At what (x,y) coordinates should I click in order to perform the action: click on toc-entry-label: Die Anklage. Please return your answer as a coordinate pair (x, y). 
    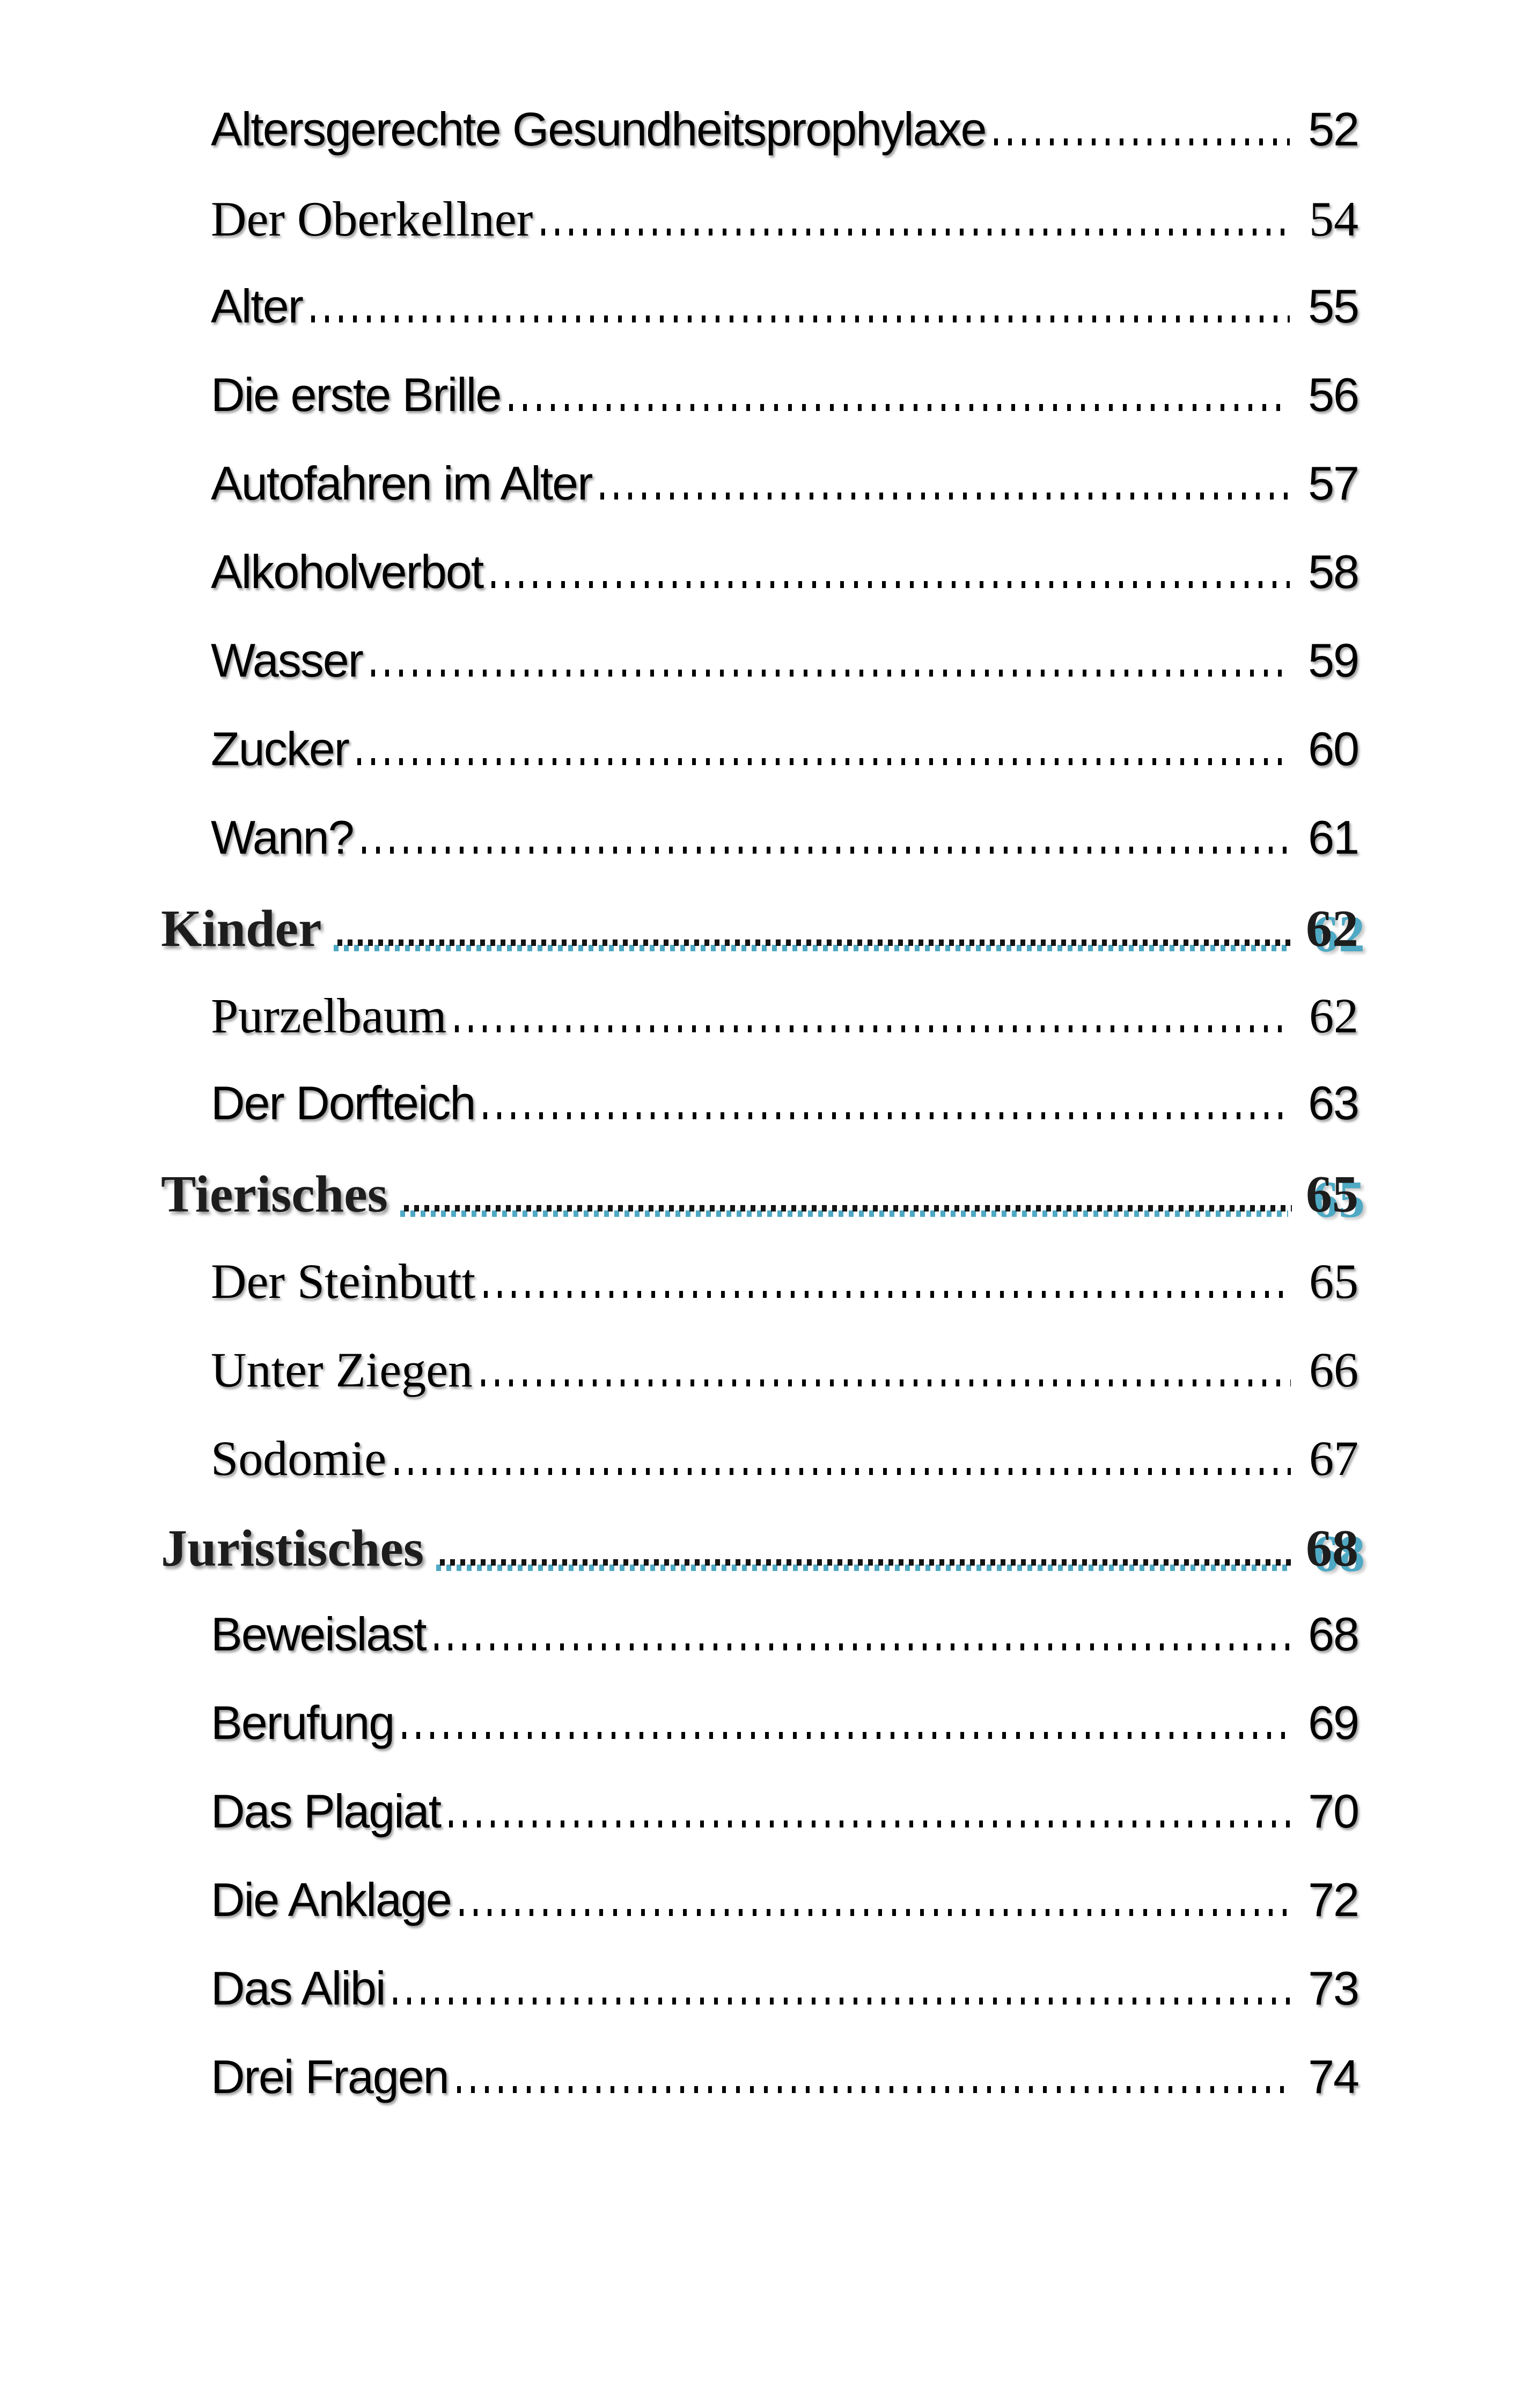
    Looking at the image, I should click on (331, 1899).